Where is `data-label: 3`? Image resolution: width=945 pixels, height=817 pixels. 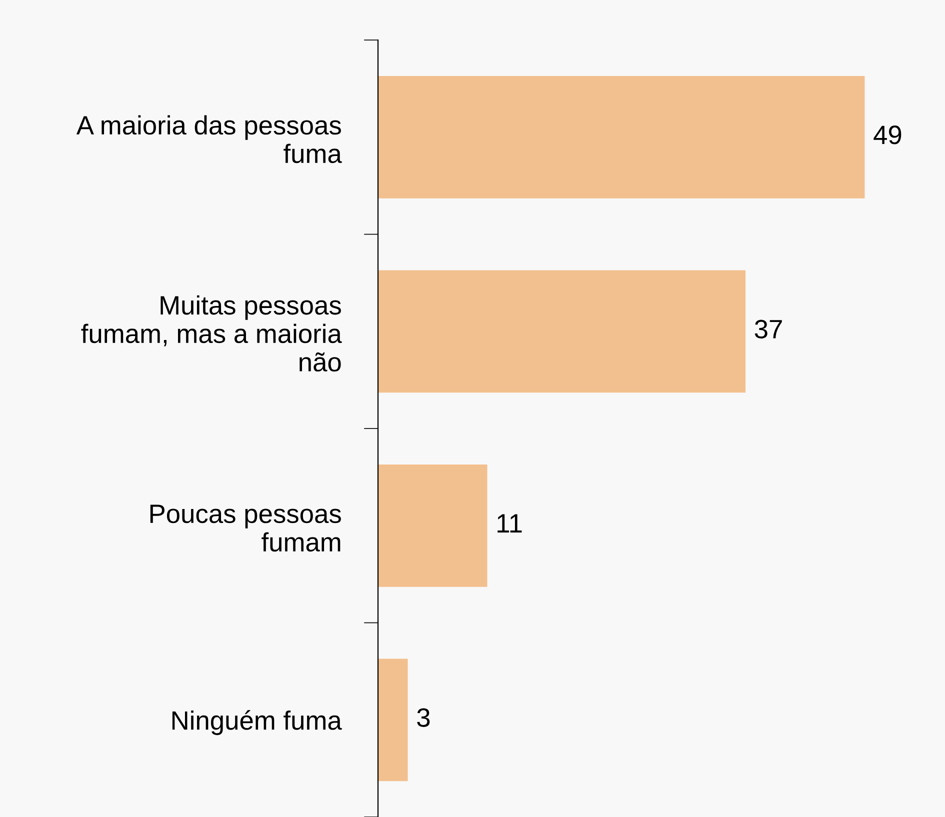
data-label: 3 is located at coordinates (423, 717).